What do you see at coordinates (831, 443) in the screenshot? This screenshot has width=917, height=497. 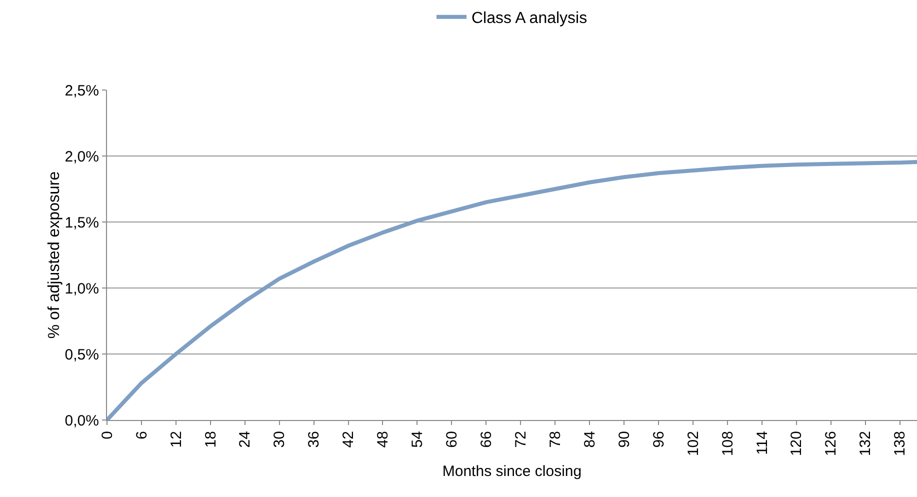 I see `x-tick-label: 126` at bounding box center [831, 443].